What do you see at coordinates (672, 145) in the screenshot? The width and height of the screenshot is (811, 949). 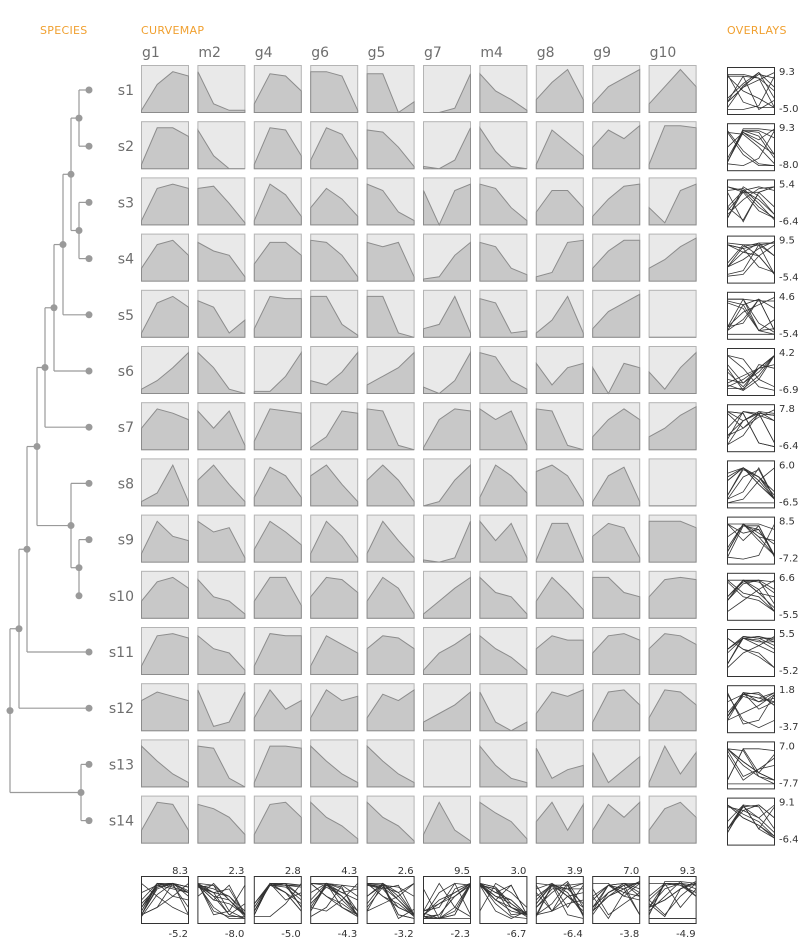 I see `curve-cell-s2-g10` at bounding box center [672, 145].